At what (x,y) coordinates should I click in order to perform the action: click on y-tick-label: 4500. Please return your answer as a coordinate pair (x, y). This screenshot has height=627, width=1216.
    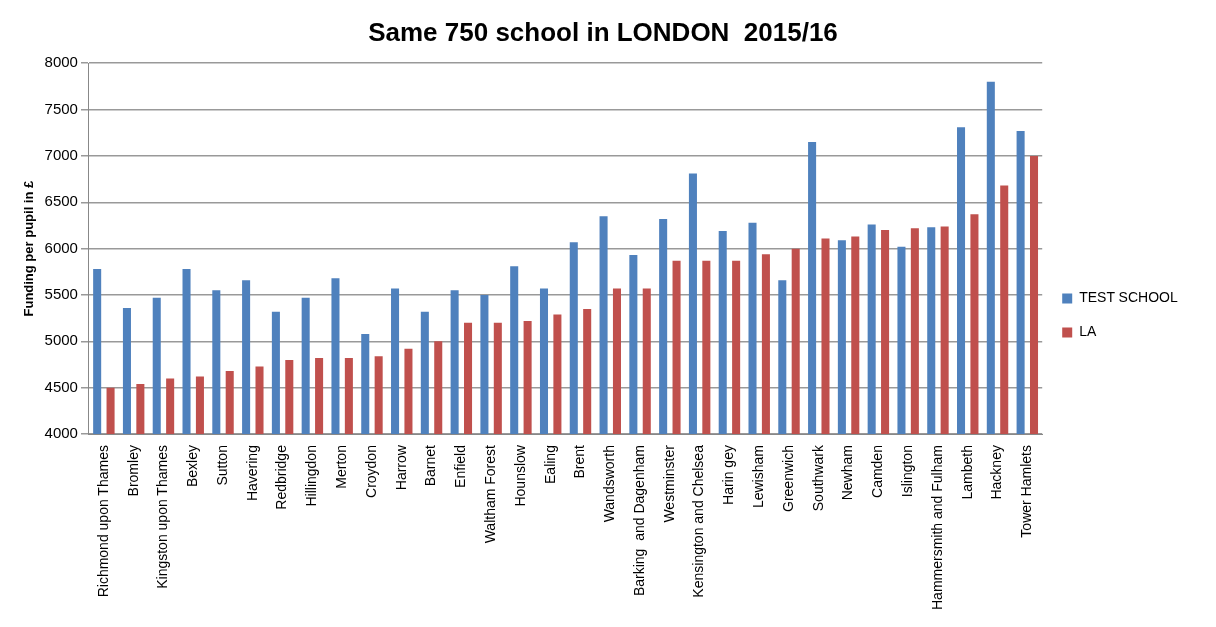
    Looking at the image, I should click on (61, 386).